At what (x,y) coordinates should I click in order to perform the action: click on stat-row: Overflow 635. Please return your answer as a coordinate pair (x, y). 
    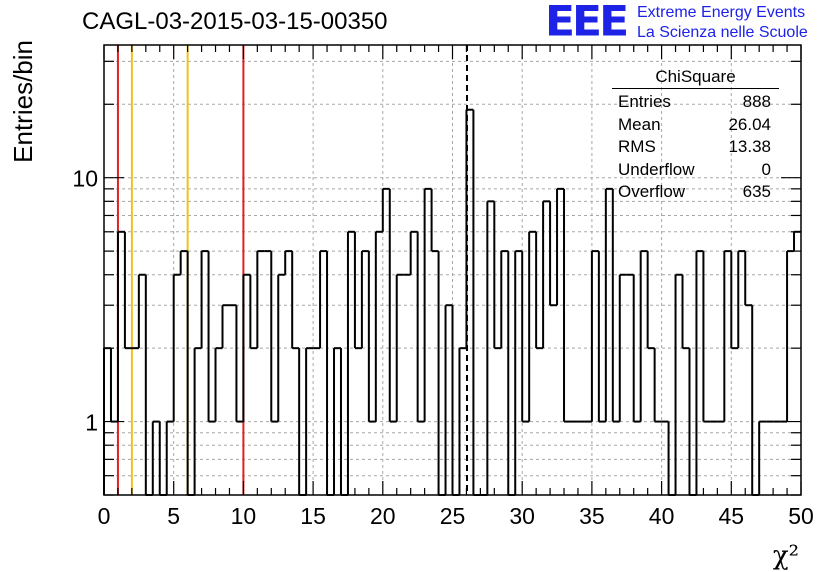
    Looking at the image, I should click on (695, 192).